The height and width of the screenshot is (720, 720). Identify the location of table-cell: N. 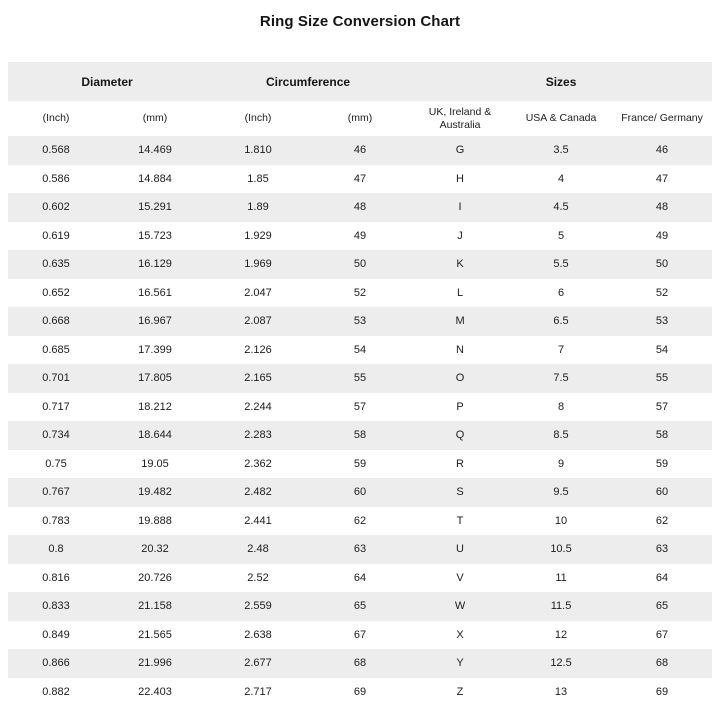
(460, 349).